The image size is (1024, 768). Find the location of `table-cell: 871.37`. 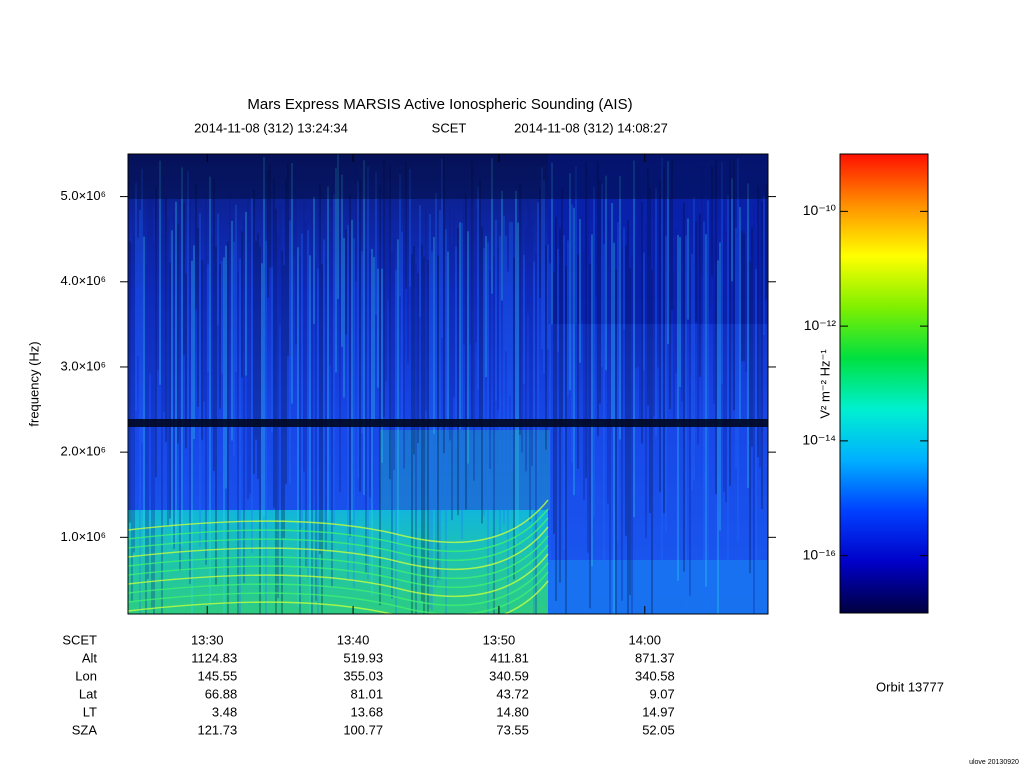

table-cell: 871.37 is located at coordinates (655, 657).